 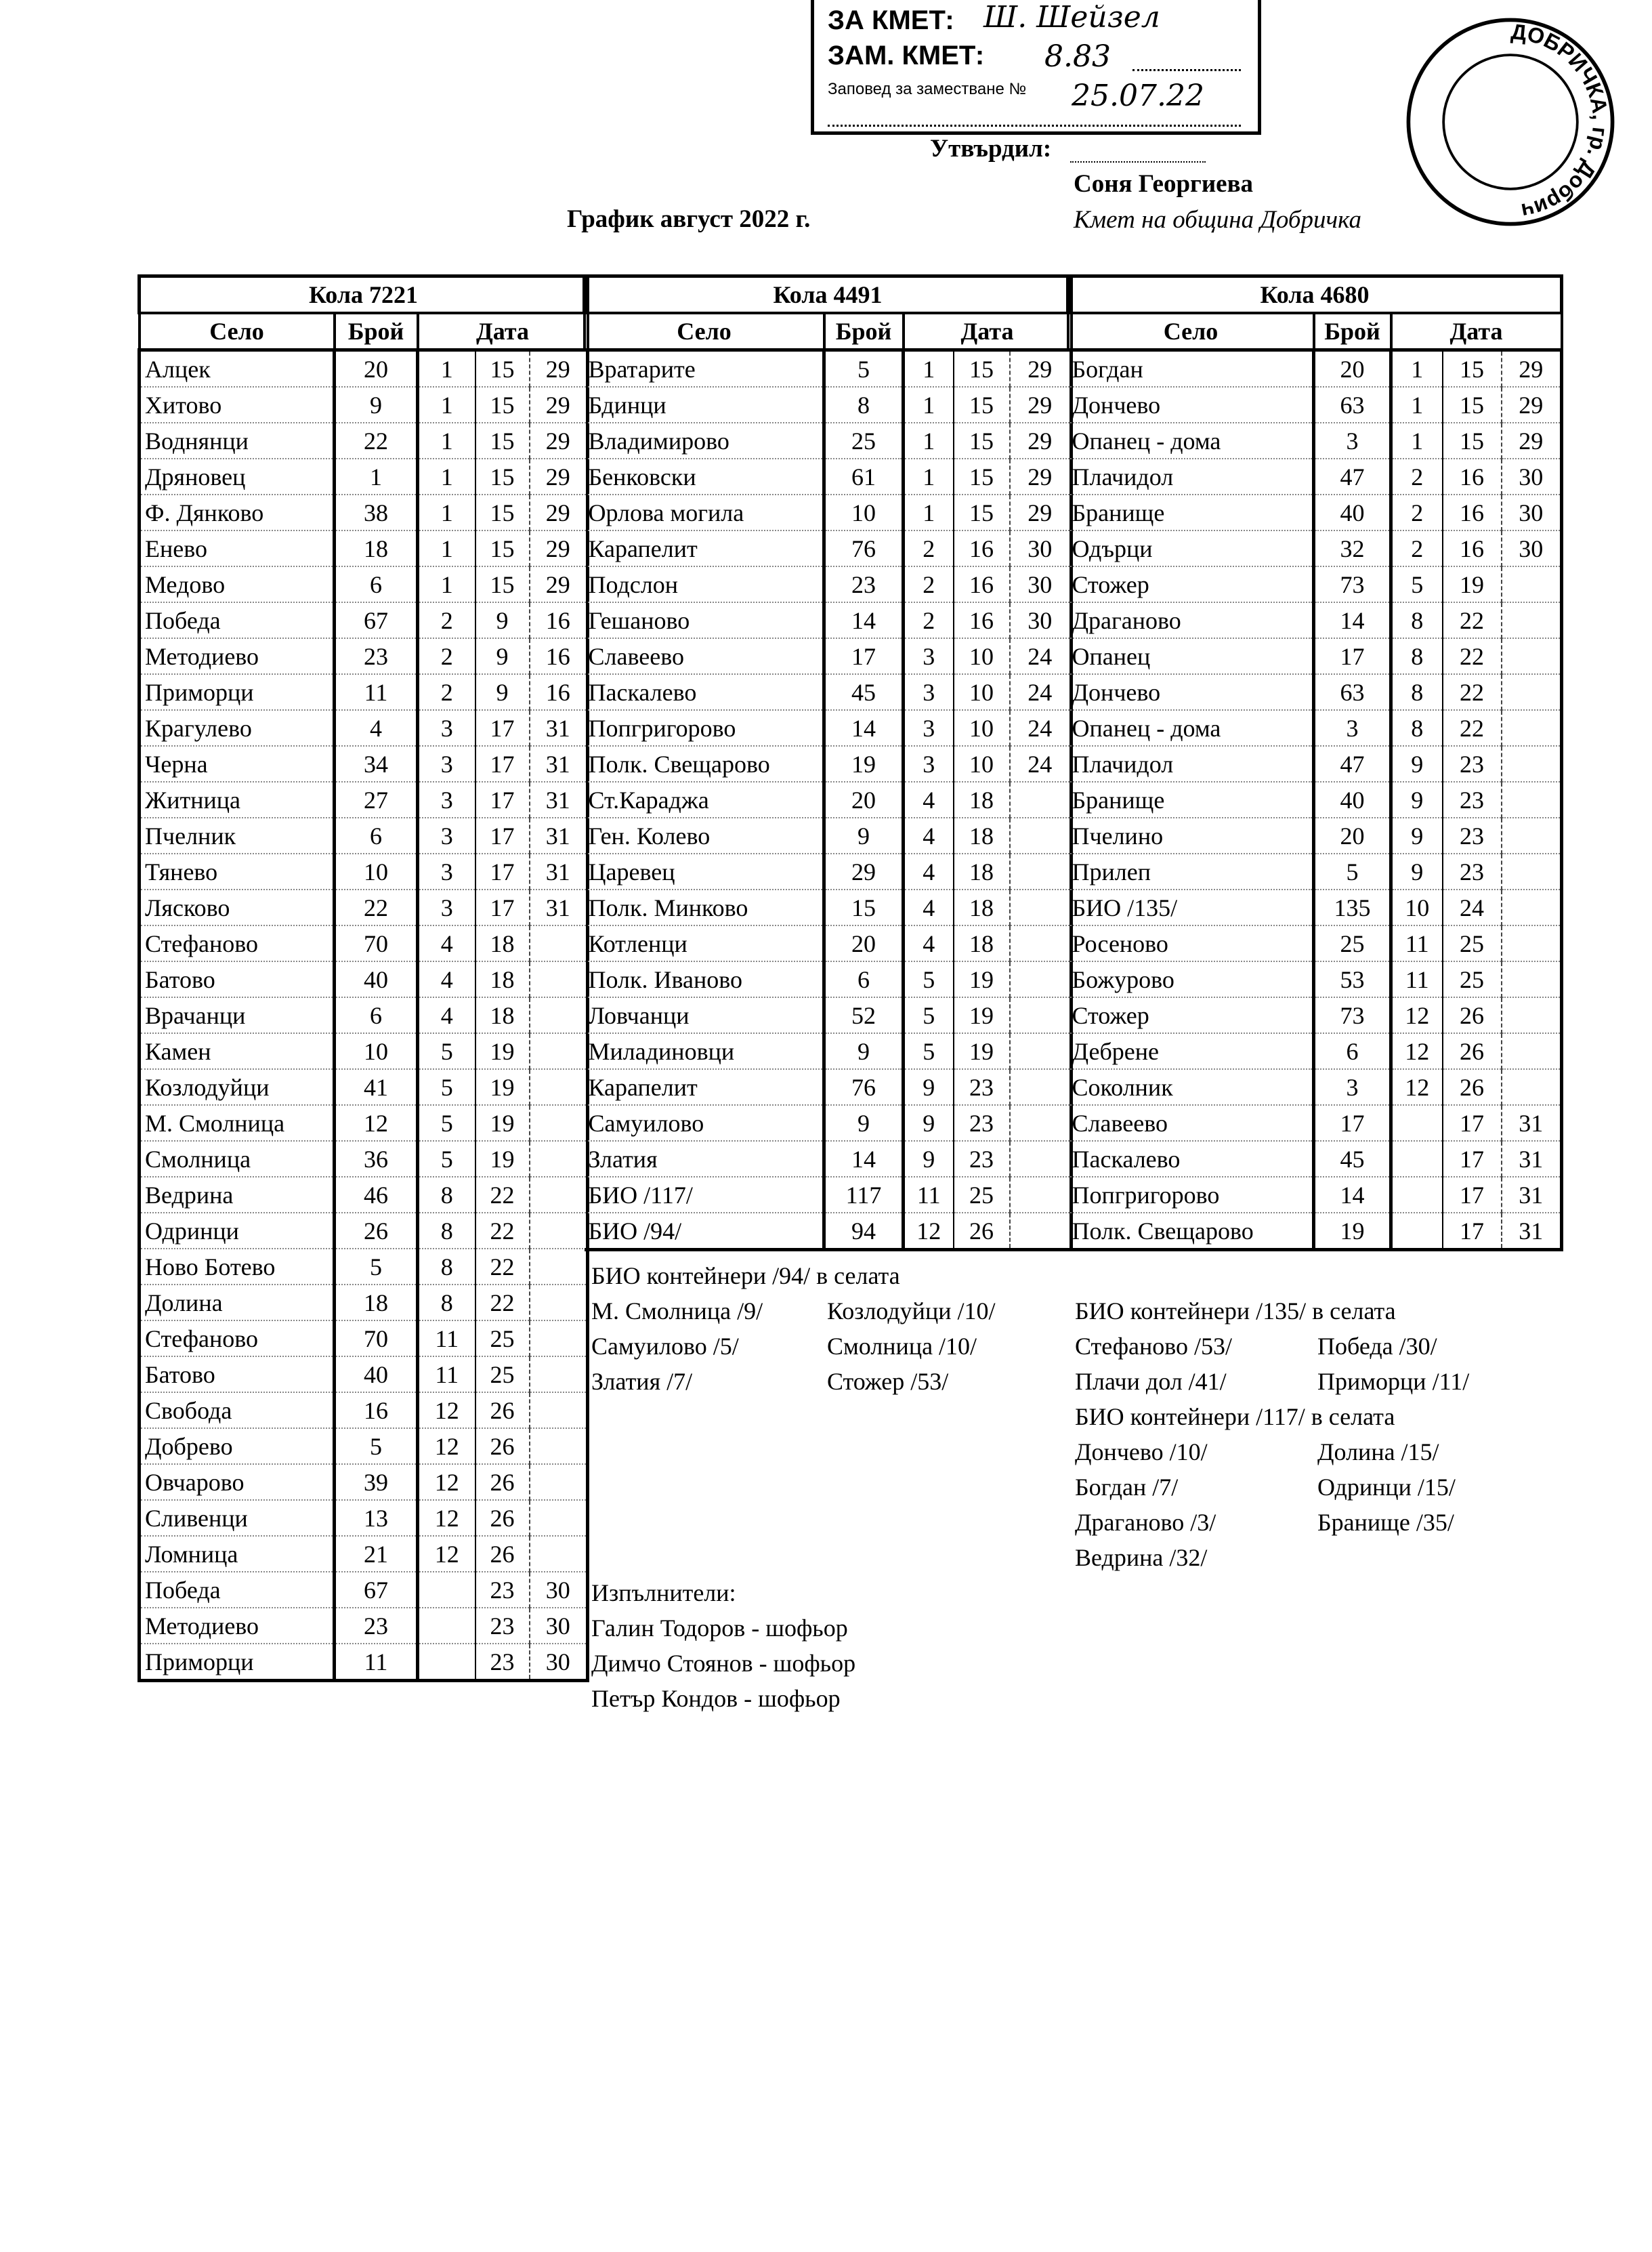 What do you see at coordinates (377, 1303) in the screenshot?
I see `count-cell: 18` at bounding box center [377, 1303].